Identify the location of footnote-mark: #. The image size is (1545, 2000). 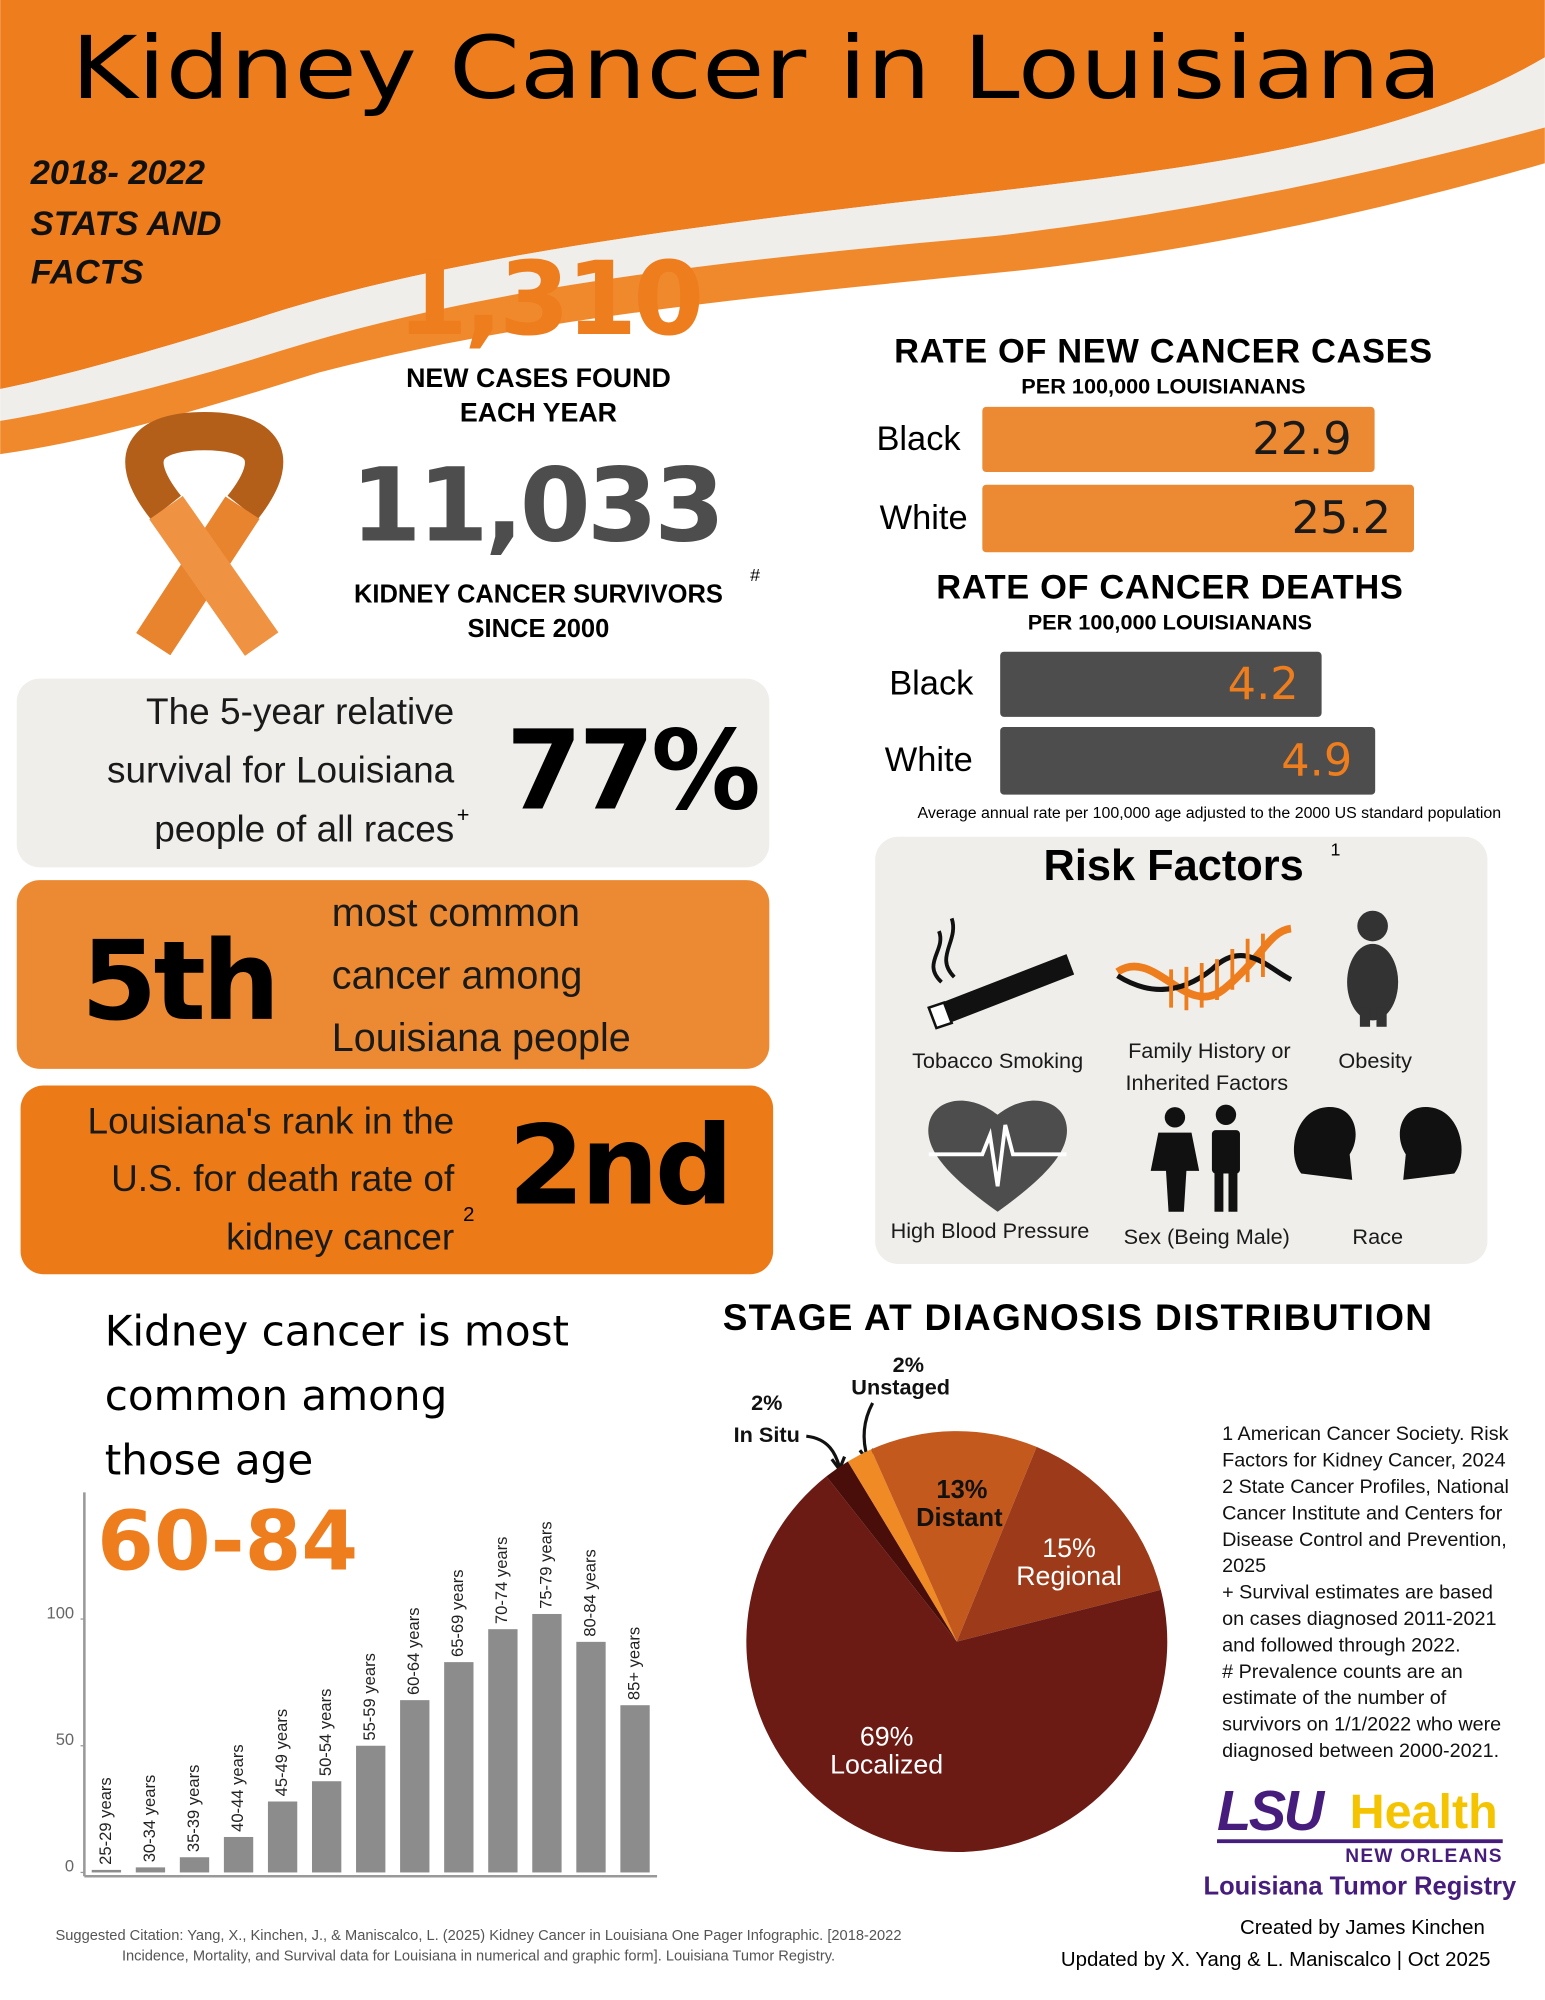
(755, 575).